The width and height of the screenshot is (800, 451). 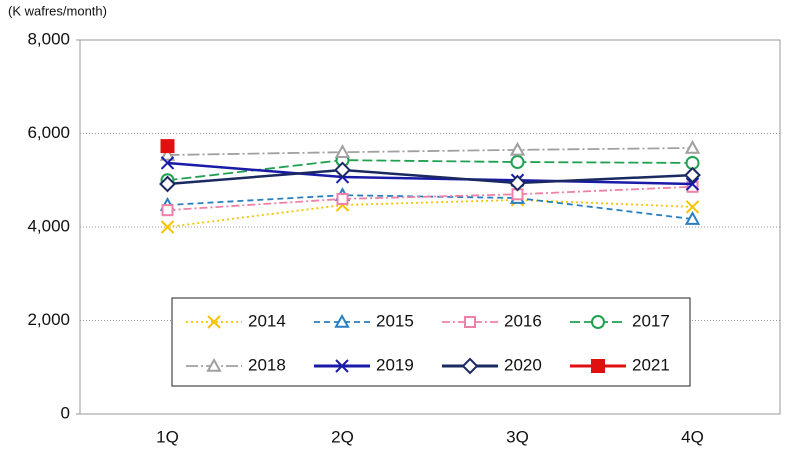 I want to click on x-tick-label: 1Q, so click(x=167, y=436).